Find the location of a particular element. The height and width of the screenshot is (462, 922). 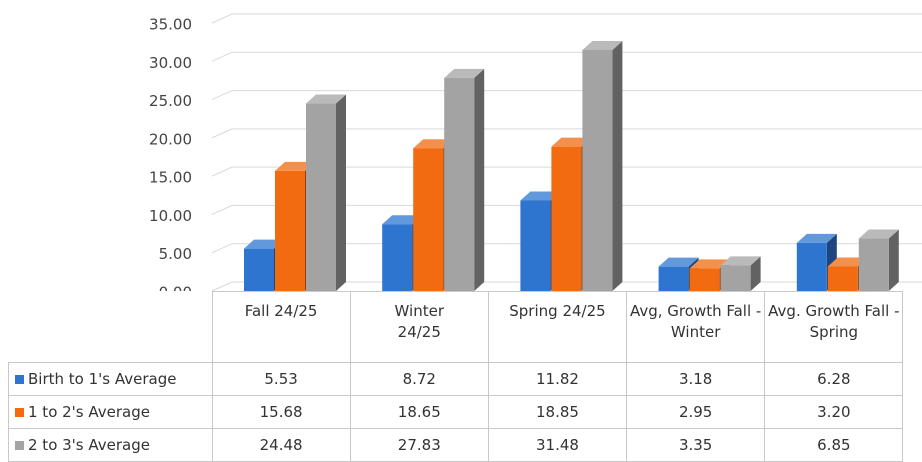

legend-cell: 2 to 3's Average is located at coordinates (110, 445).